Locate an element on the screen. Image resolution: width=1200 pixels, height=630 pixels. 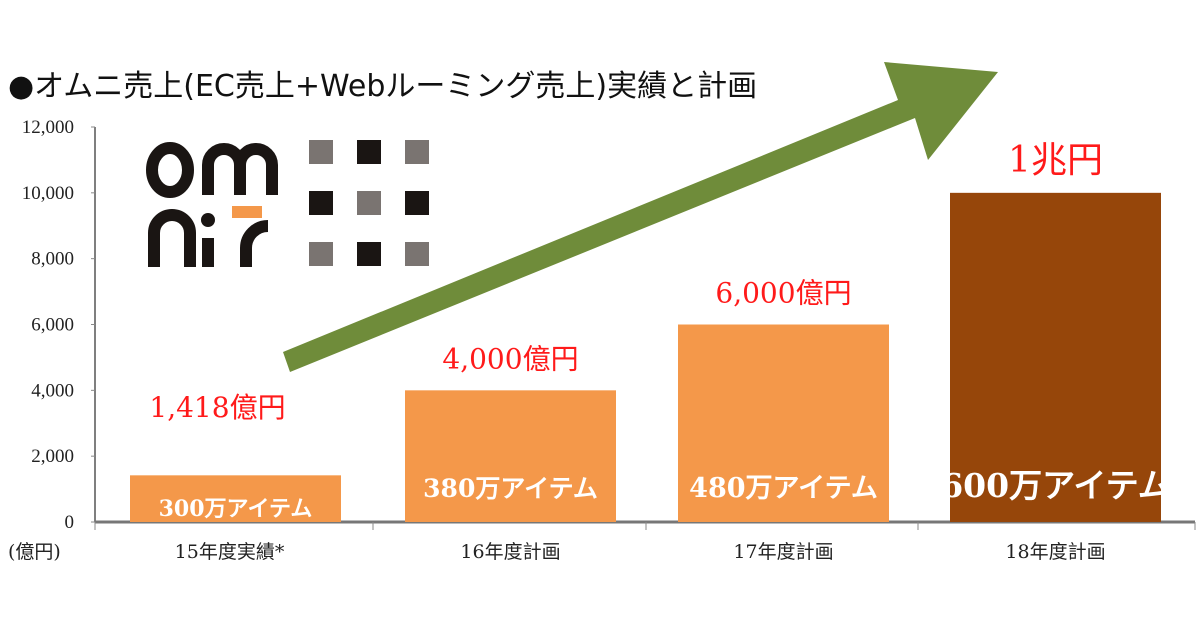
bar-value-label: 6,000億円 is located at coordinates (783, 293).